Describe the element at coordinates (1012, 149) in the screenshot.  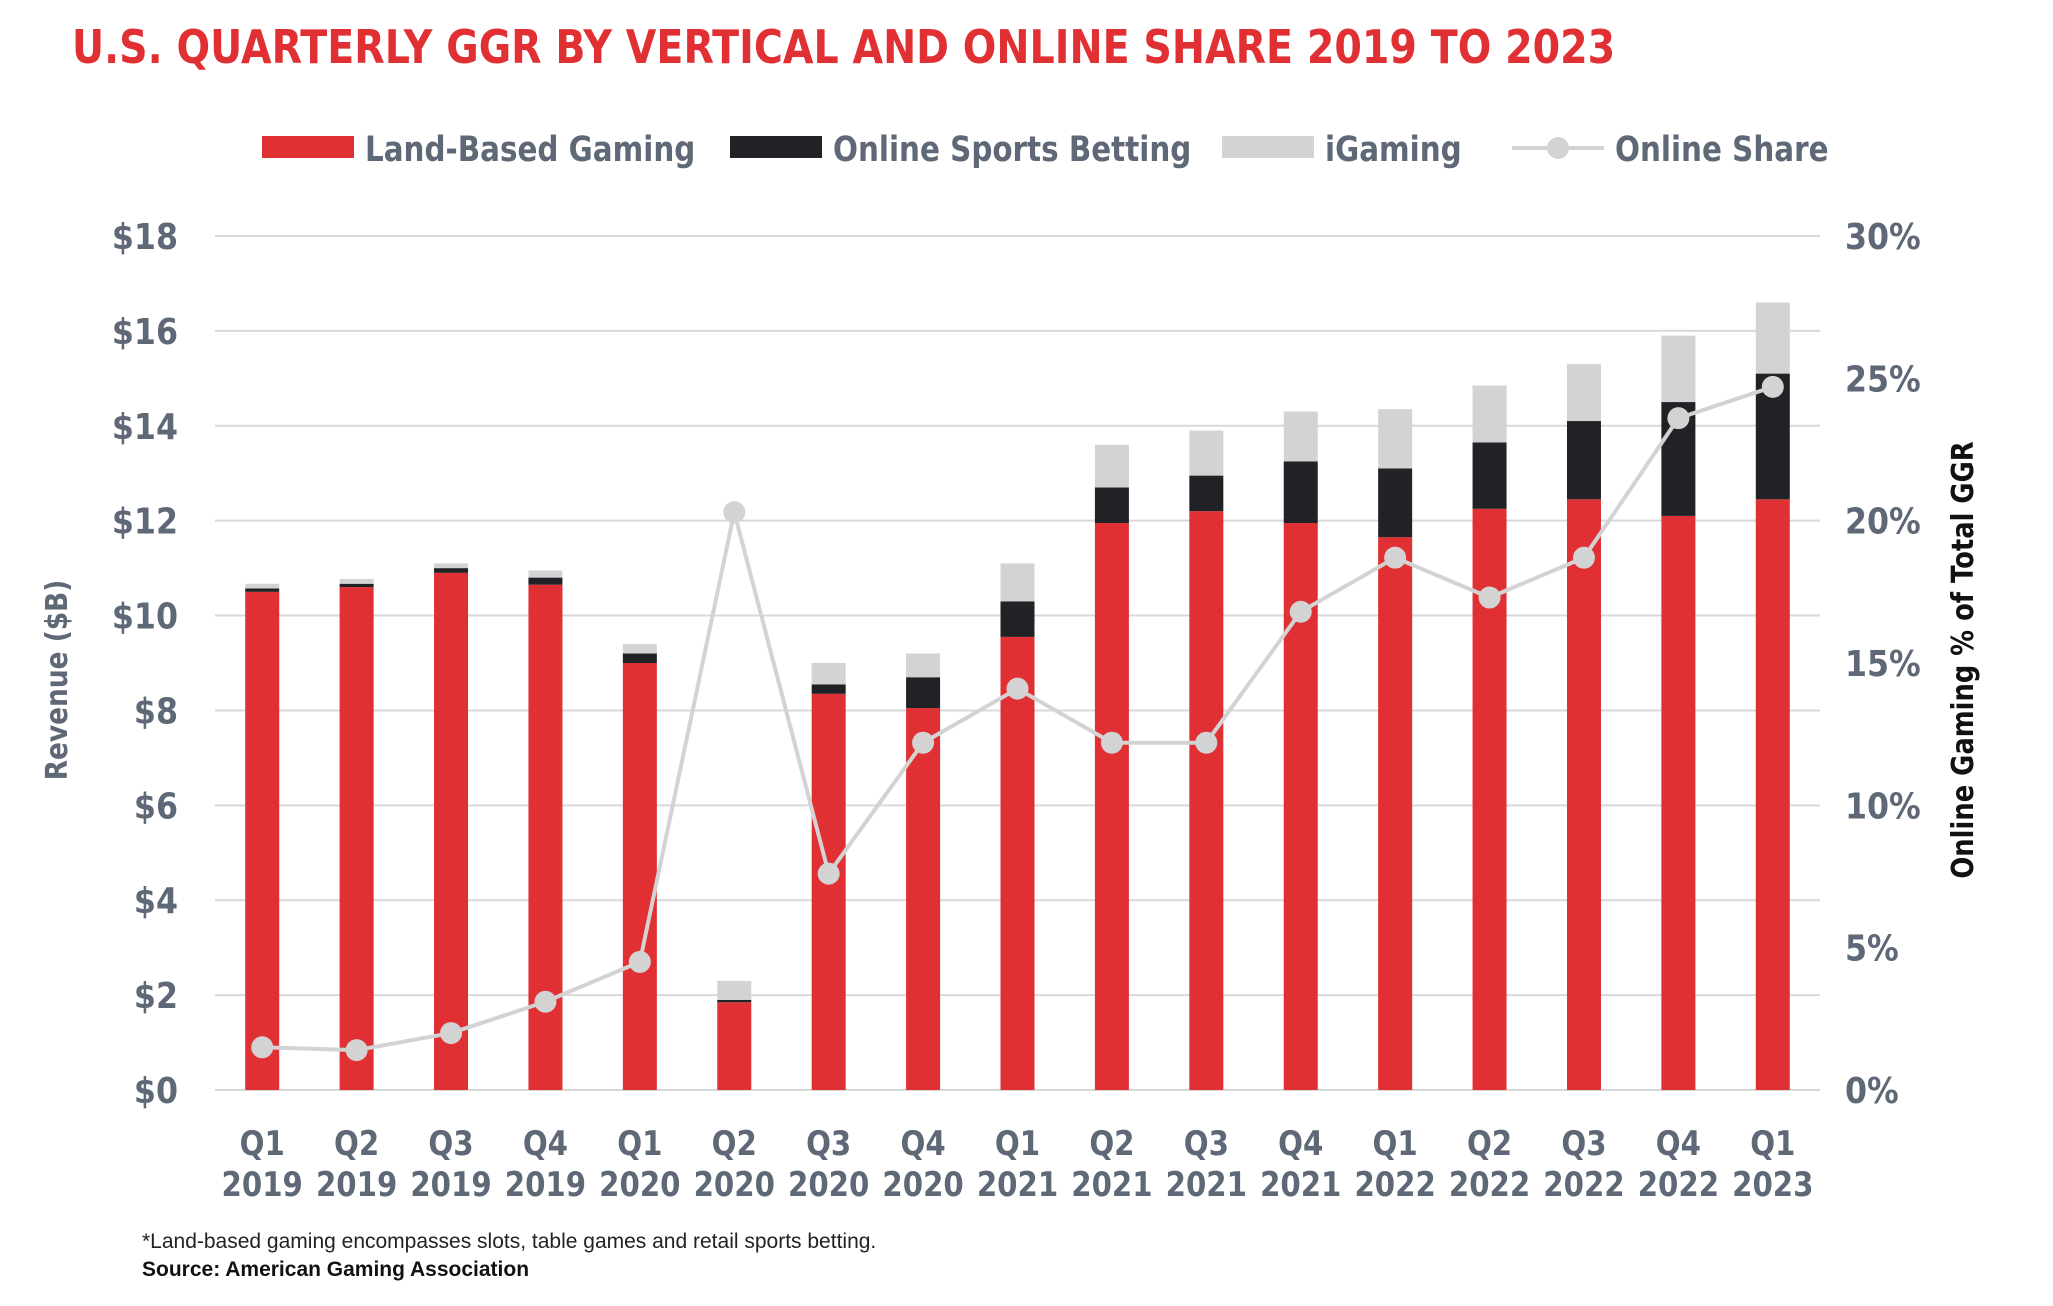
I see `legend-online-sports-betting-label: Online Sports Betting` at that location.